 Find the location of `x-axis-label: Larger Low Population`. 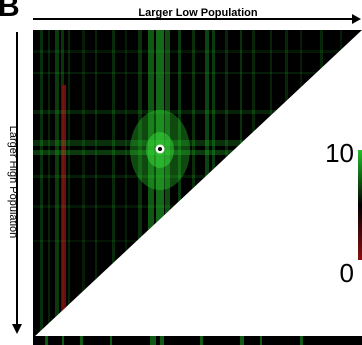

x-axis-label: Larger Low Population is located at coordinates (197, 13).